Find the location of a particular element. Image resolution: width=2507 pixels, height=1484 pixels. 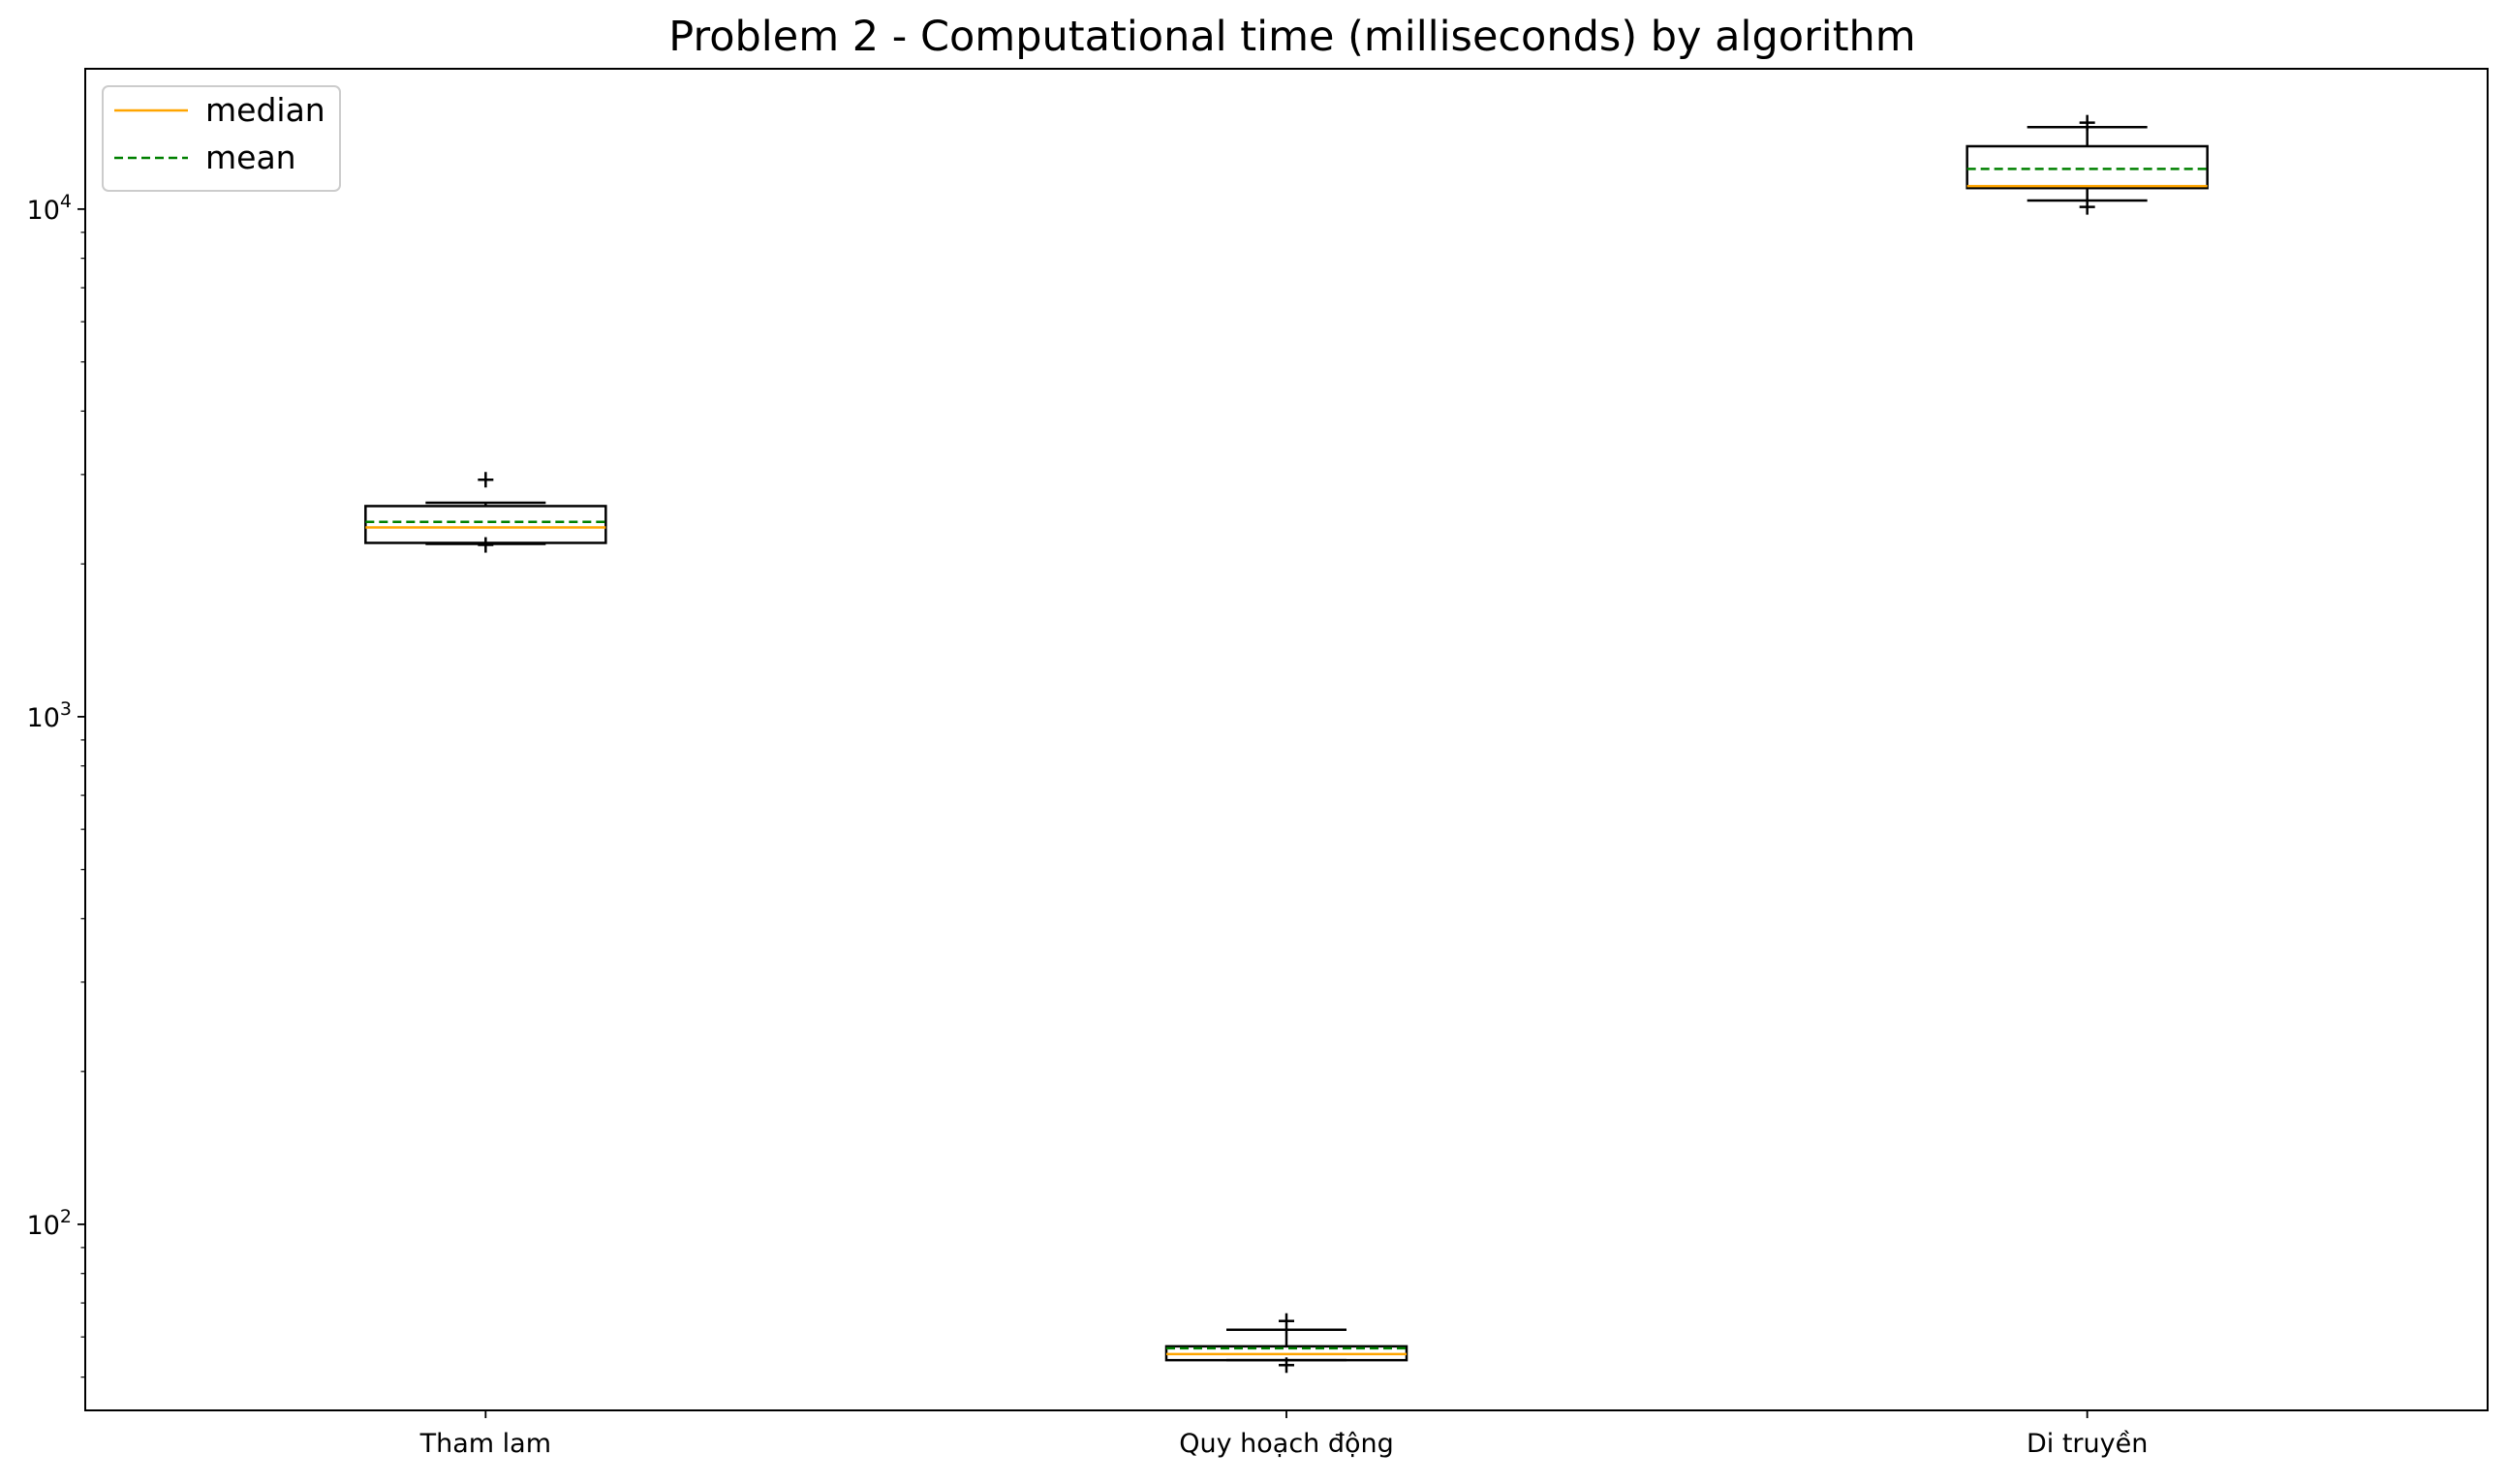

x-tick-label: Tham lam is located at coordinates (485, 1444).